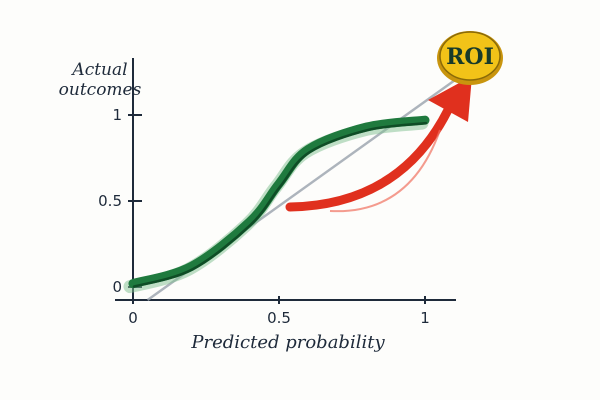 The image size is (600, 400). I want to click on roi-arrow-head, so click(450, 99).